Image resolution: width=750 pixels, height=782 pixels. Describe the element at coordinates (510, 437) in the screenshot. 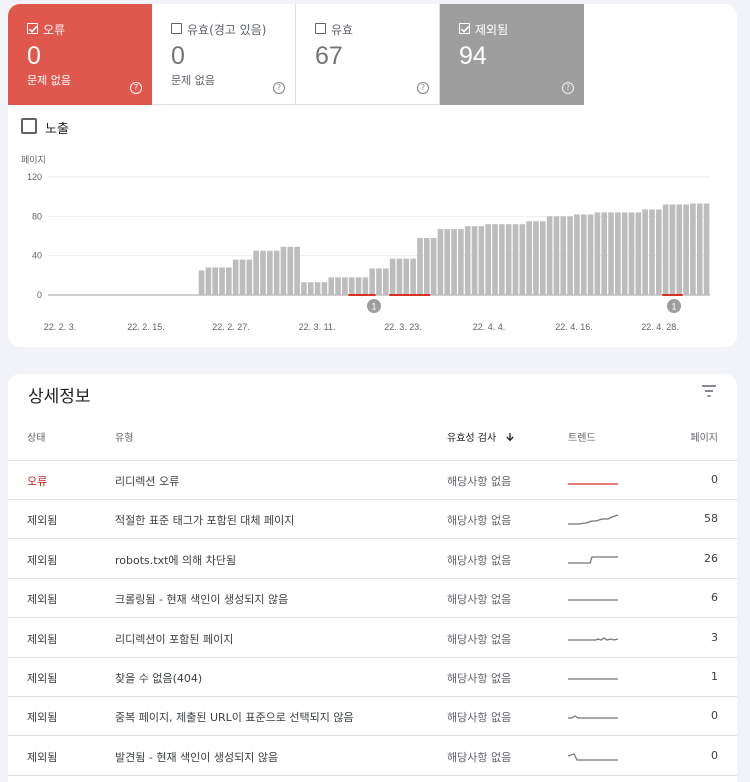

I see `arrow-down-icon` at that location.